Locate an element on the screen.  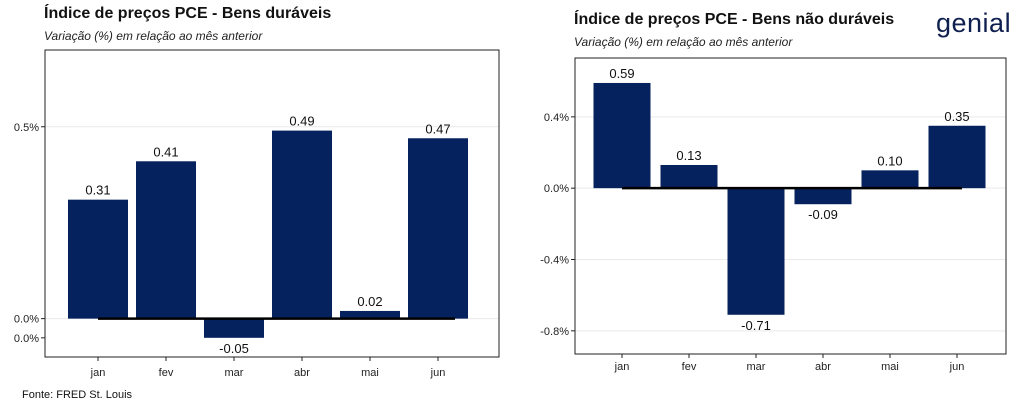
bar-right-jan is located at coordinates (622, 135).